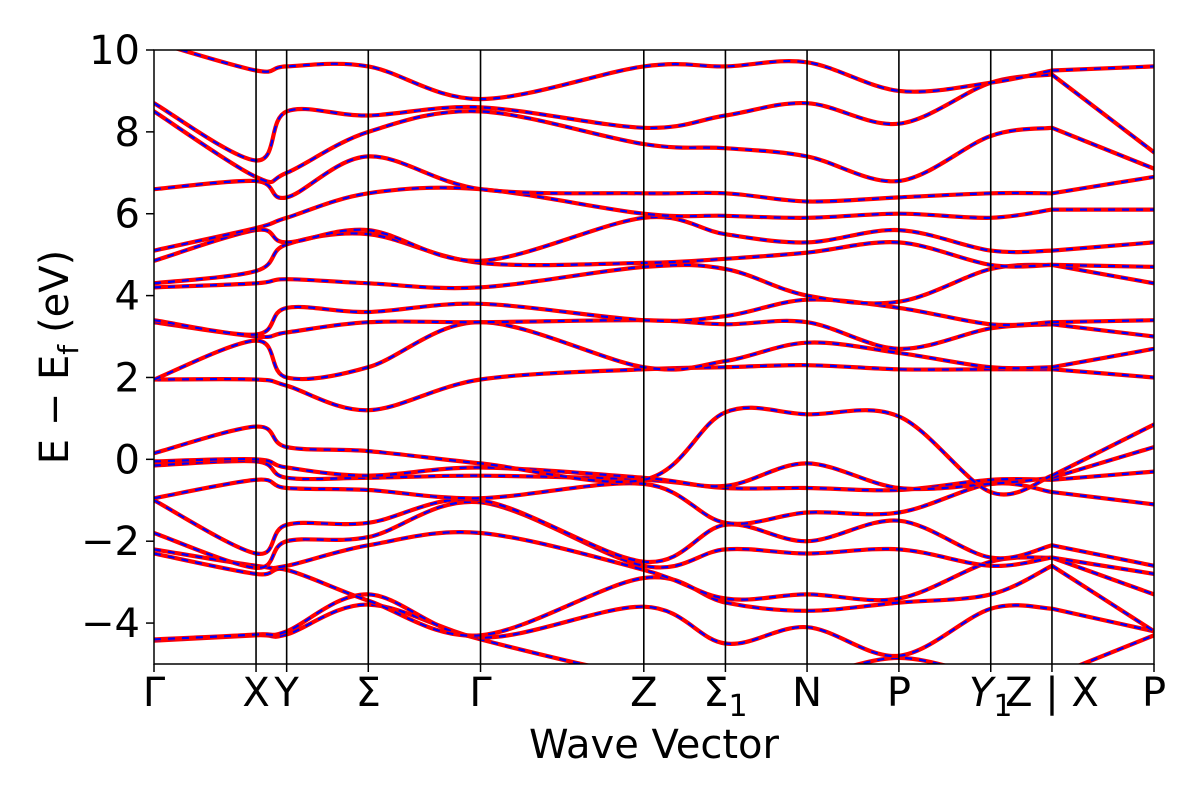 The width and height of the screenshot is (1200, 800). I want to click on y-tick-label: 10, so click(114, 51).